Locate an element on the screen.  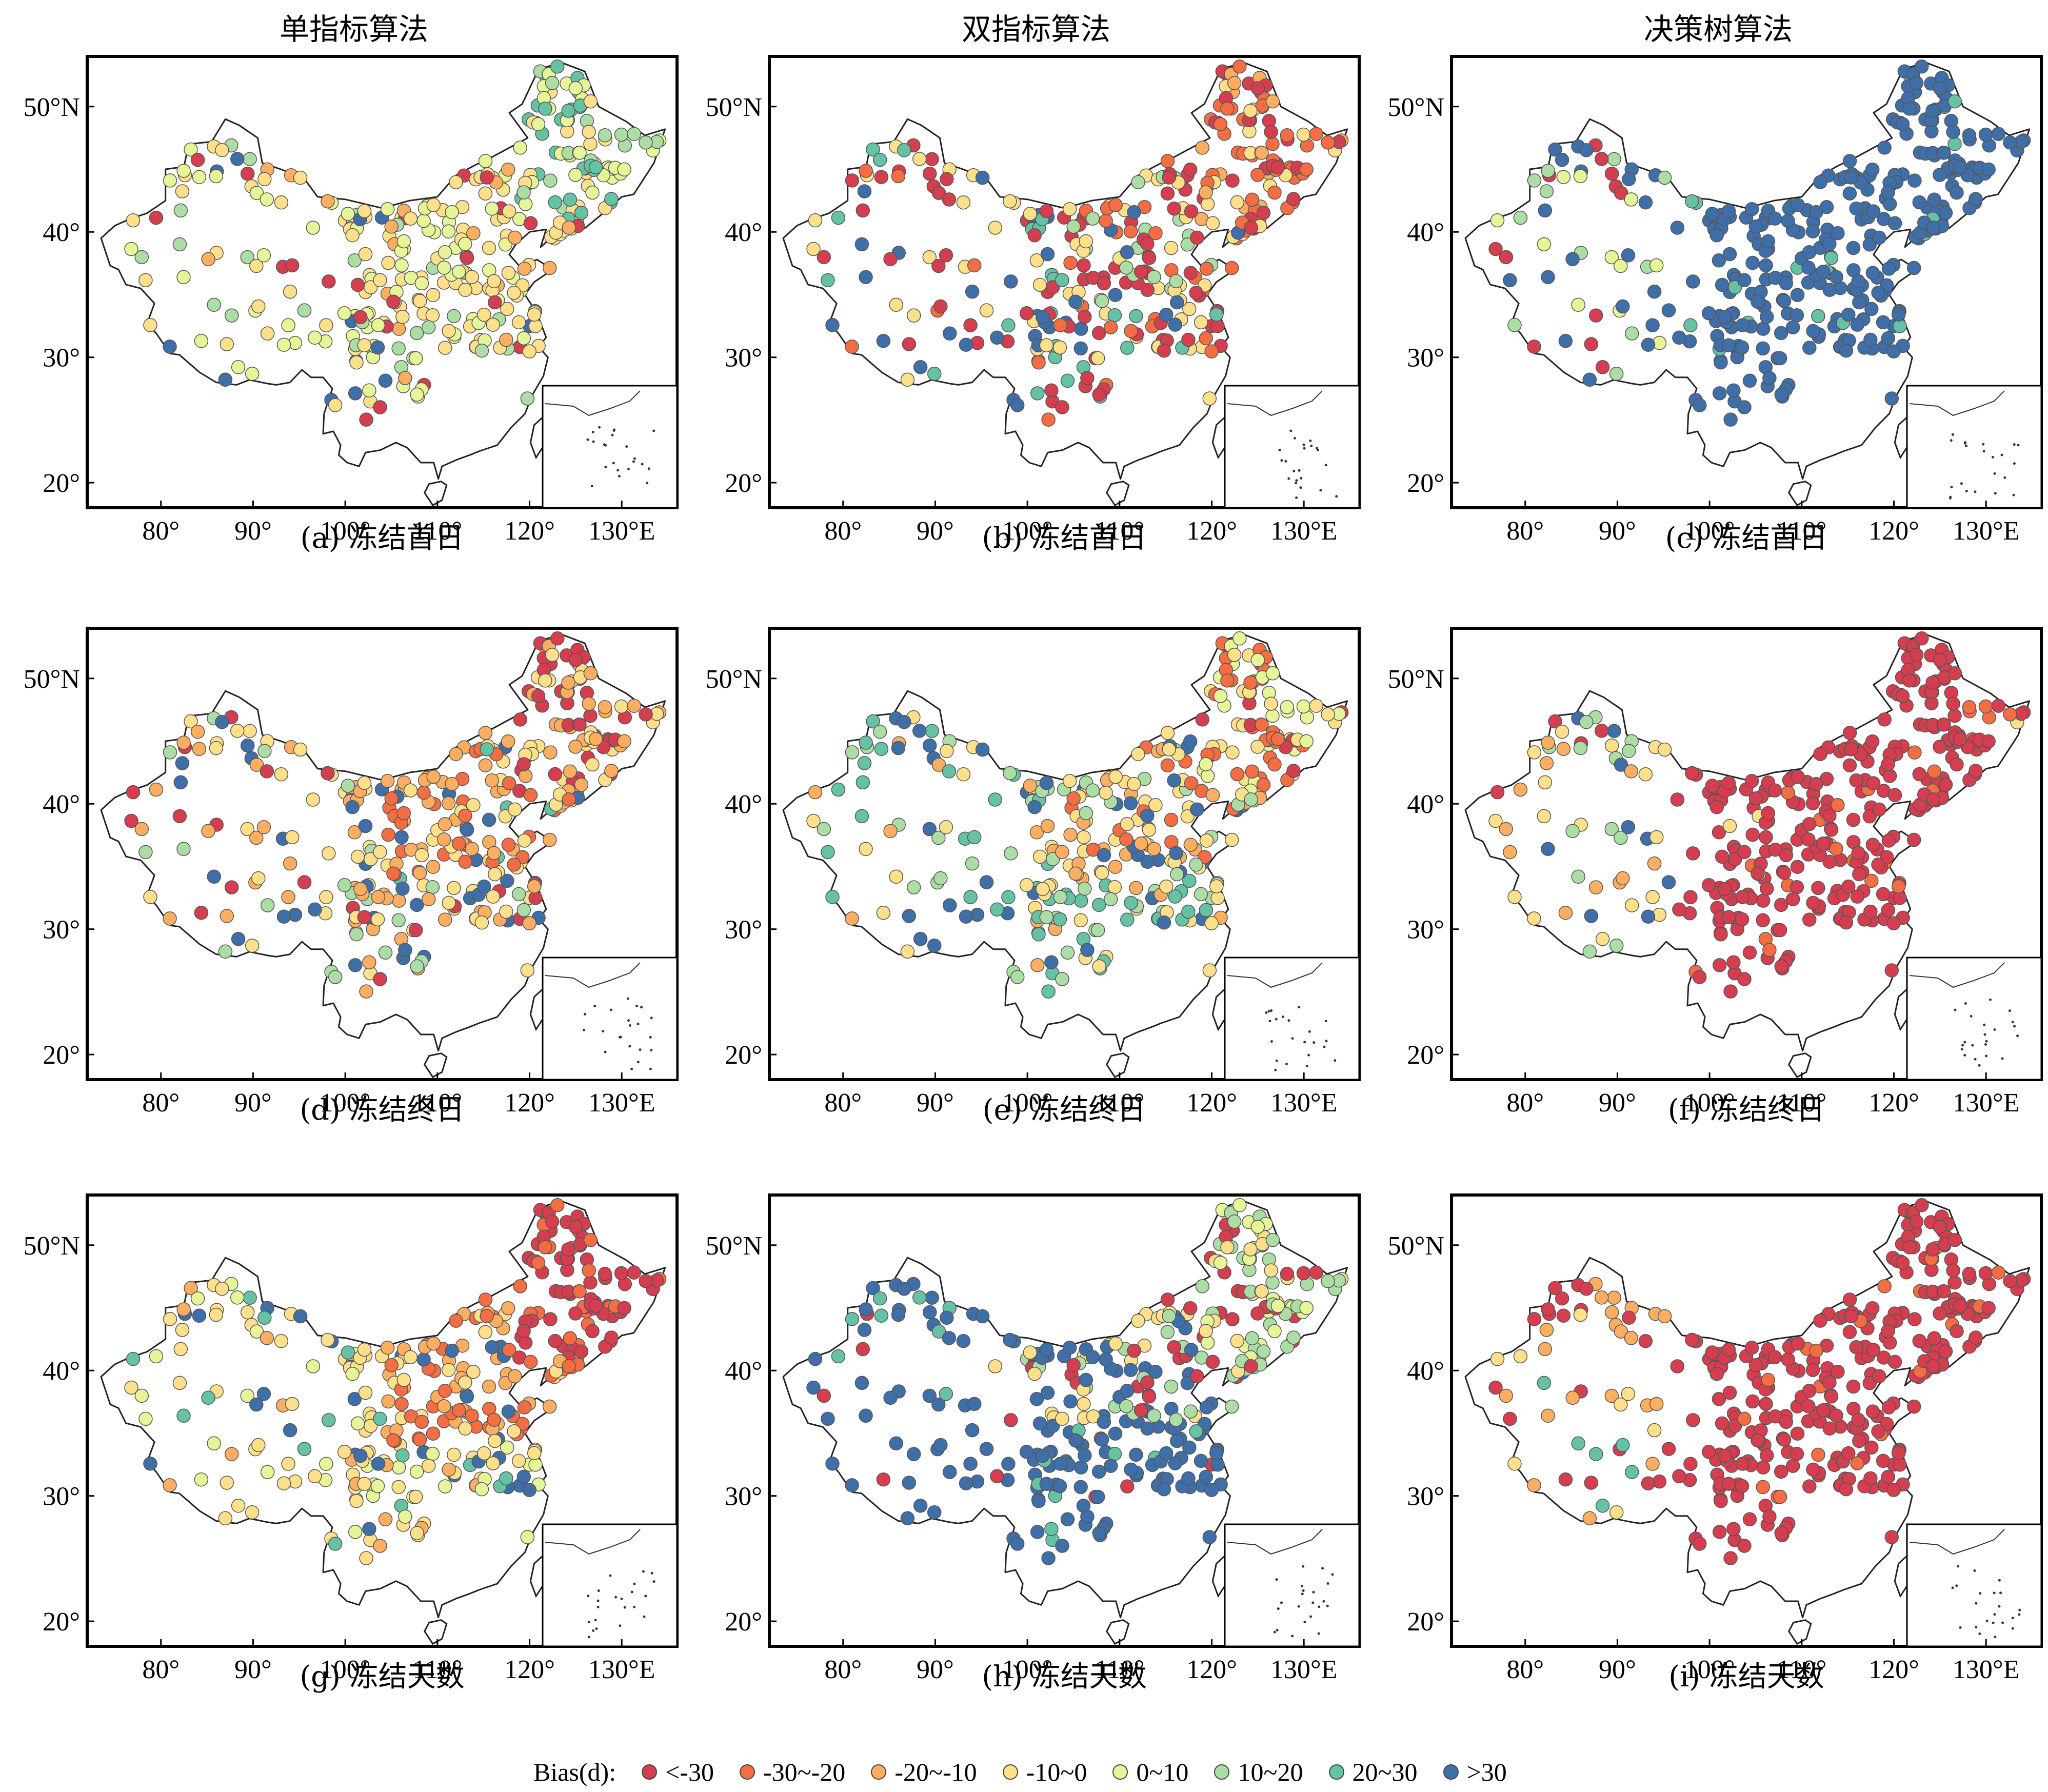
china-boundary is located at coordinates (1747, 1410).